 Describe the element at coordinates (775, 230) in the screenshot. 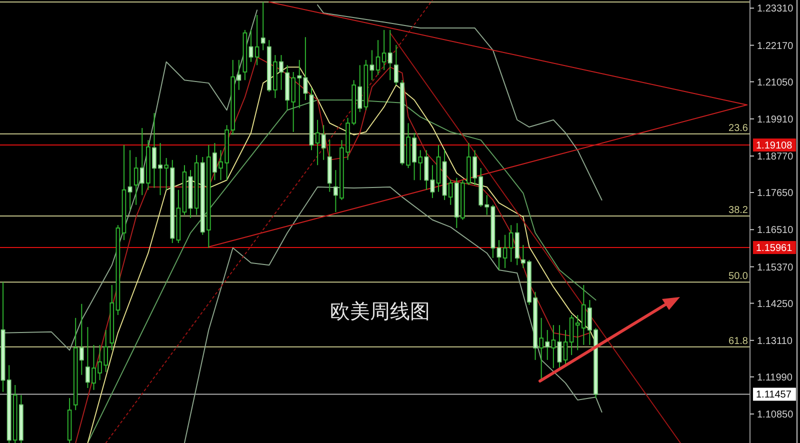

I see `y-tick-label: 1.16510` at that location.